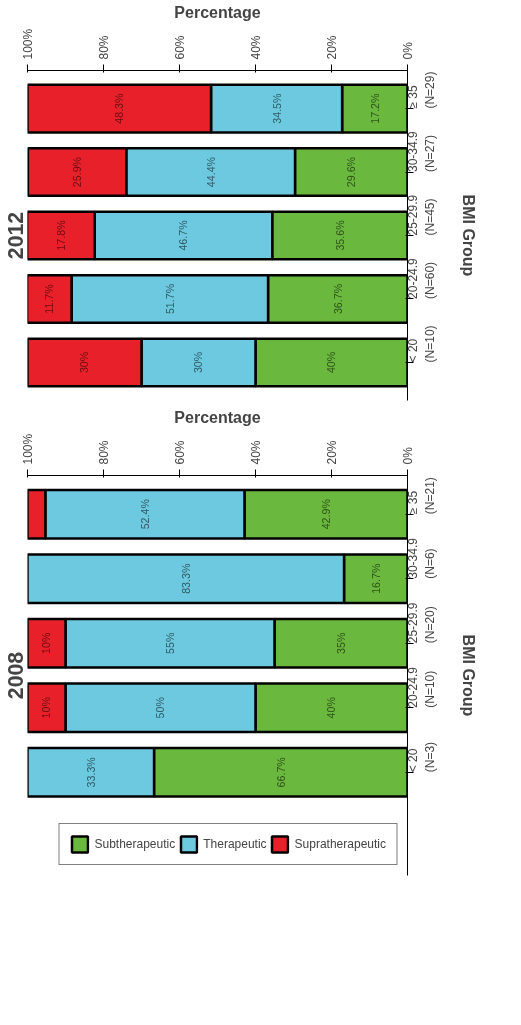 The image size is (521, 1025). Describe the element at coordinates (49, 298) in the screenshot. I see `data-label: 11.7%` at that location.